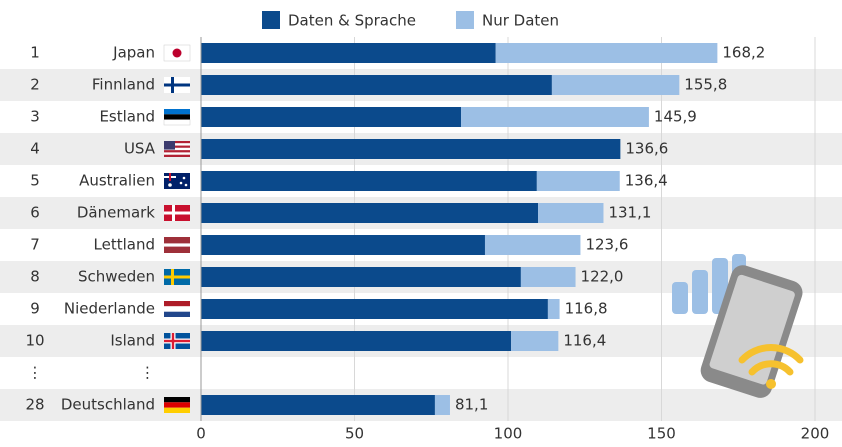 This screenshot has width=842, height=447. I want to click on category-label: Deutschland, so click(108, 405).